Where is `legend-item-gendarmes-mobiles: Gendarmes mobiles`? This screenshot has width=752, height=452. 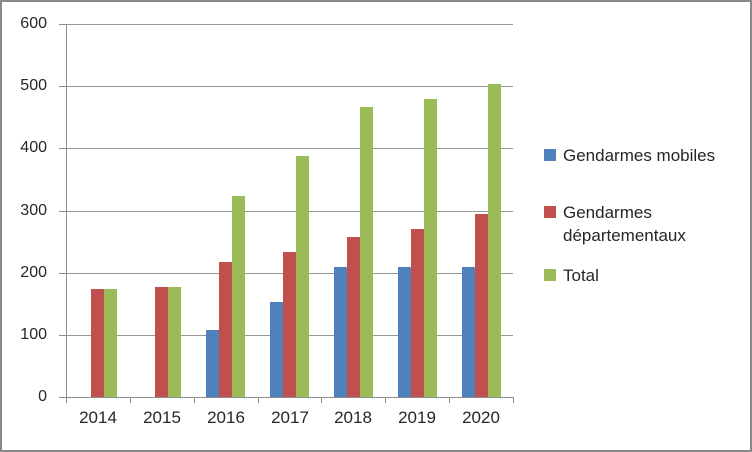
legend-item-gendarmes-mobiles: Gendarmes mobiles is located at coordinates (629, 155).